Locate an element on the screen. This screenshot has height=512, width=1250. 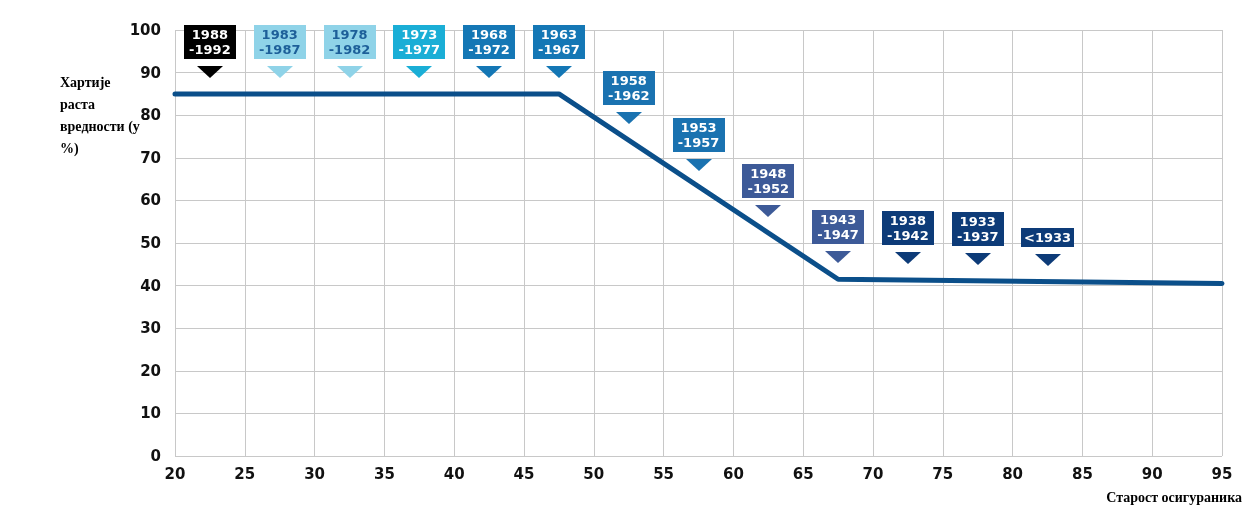
y-tick-label: 20 is located at coordinates (150, 370).